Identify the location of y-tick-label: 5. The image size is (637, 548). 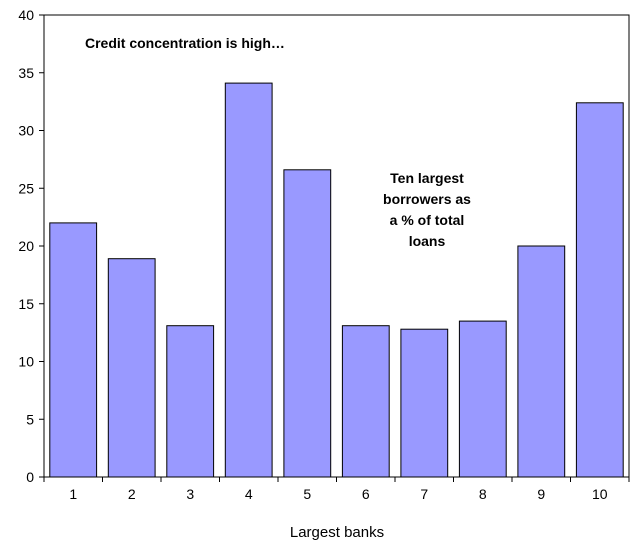
(30, 419).